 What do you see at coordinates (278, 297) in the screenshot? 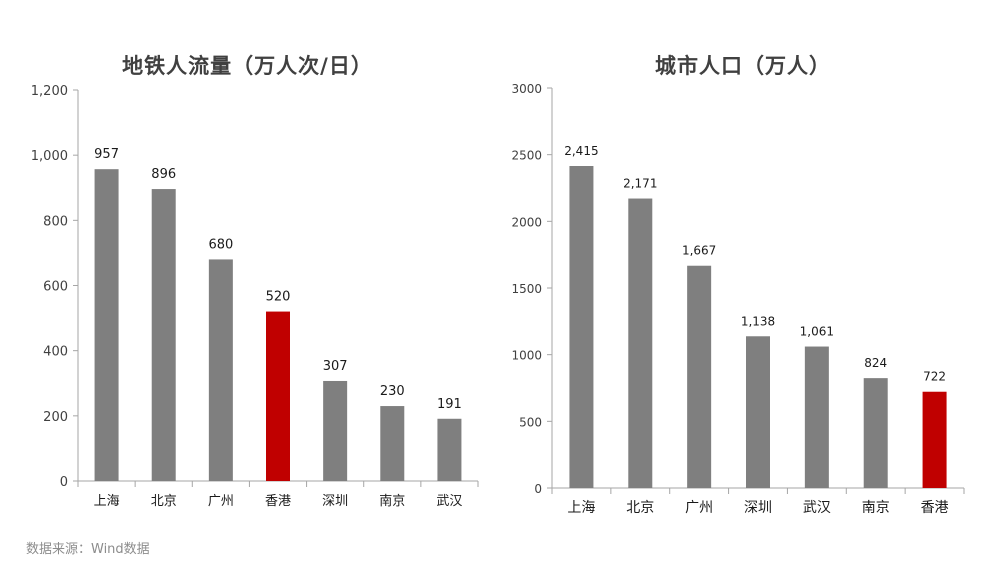
I see `data-label: 520` at bounding box center [278, 297].